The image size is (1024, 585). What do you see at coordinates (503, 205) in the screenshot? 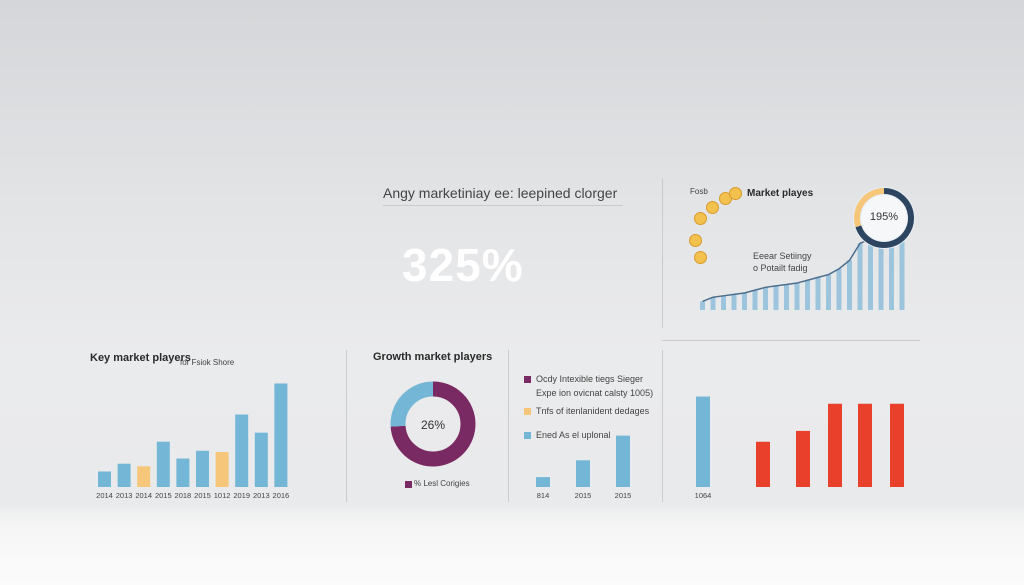
I see `top-divider` at bounding box center [503, 205].